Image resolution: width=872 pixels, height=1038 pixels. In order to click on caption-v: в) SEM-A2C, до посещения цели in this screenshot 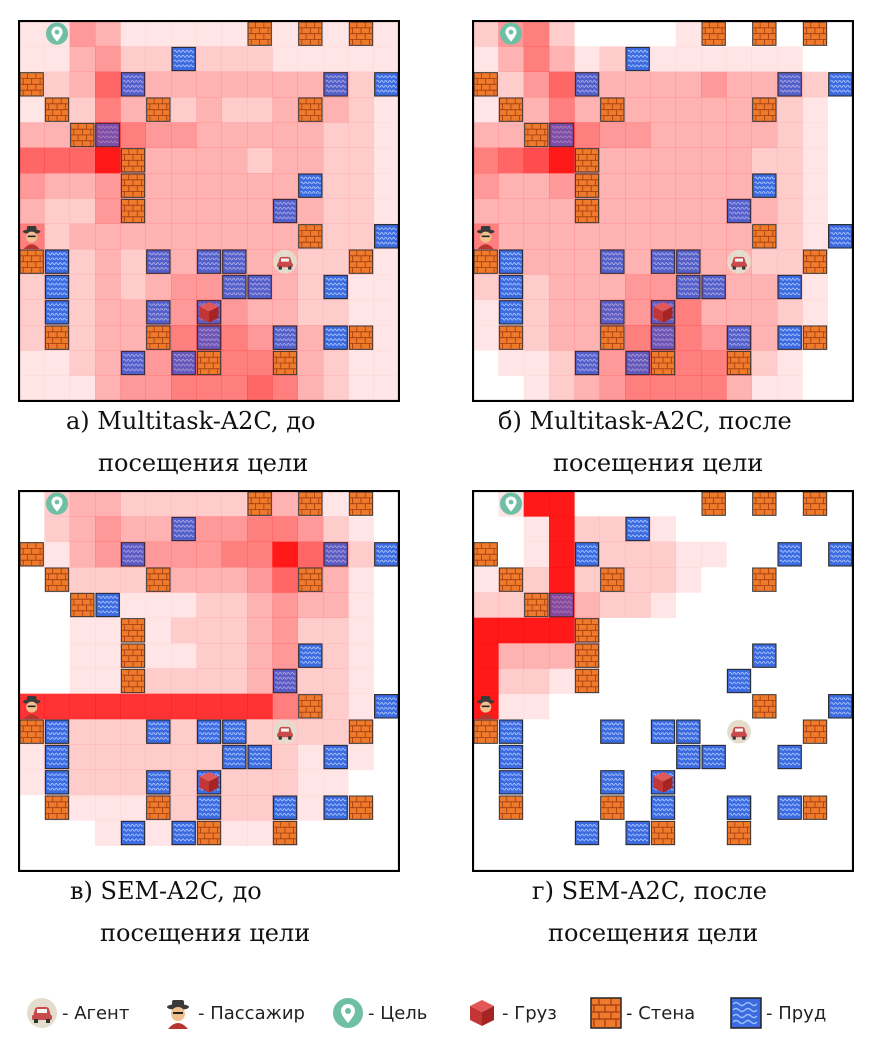, I will do `click(230, 912)`.